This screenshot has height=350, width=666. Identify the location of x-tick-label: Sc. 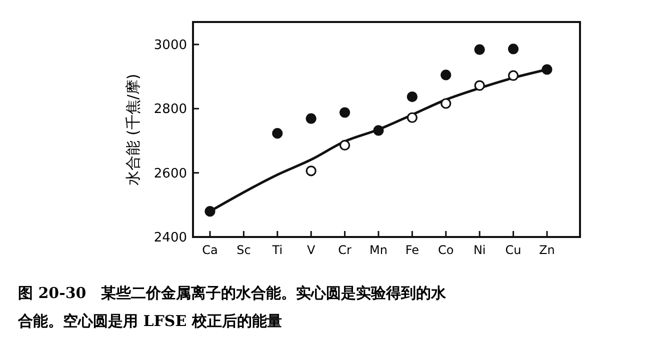
(243, 250).